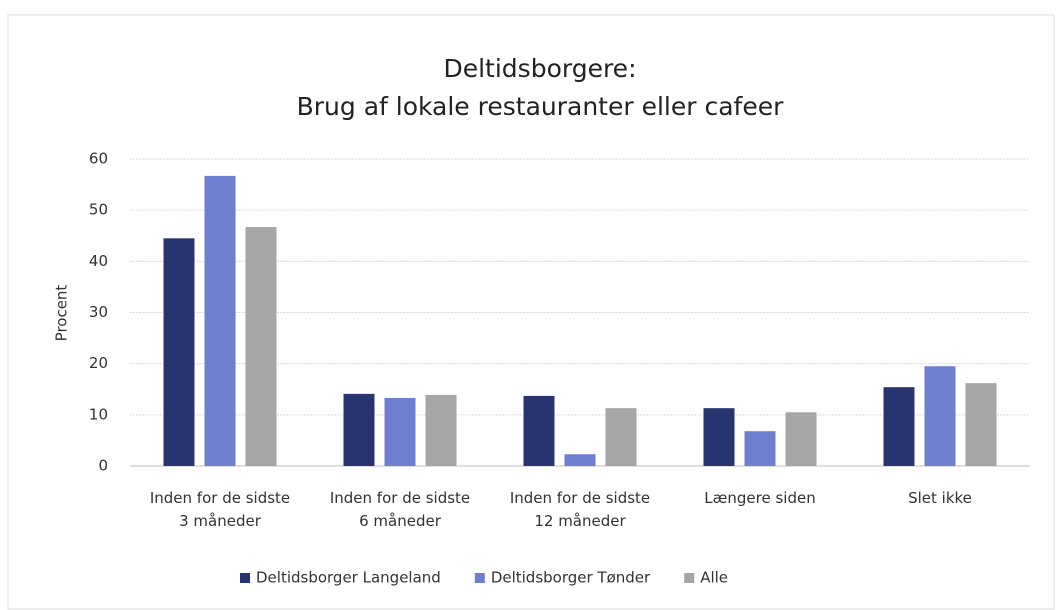  Describe the element at coordinates (400, 521) in the screenshot. I see `x-tick-label-line: 6 måneder` at that location.